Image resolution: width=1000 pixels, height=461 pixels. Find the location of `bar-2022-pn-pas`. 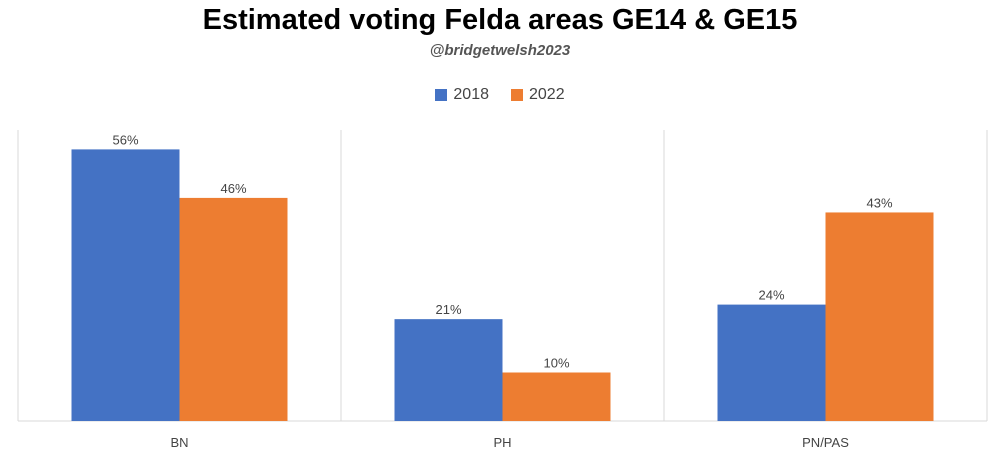

bar-2022-pn-pas is located at coordinates (879, 316).